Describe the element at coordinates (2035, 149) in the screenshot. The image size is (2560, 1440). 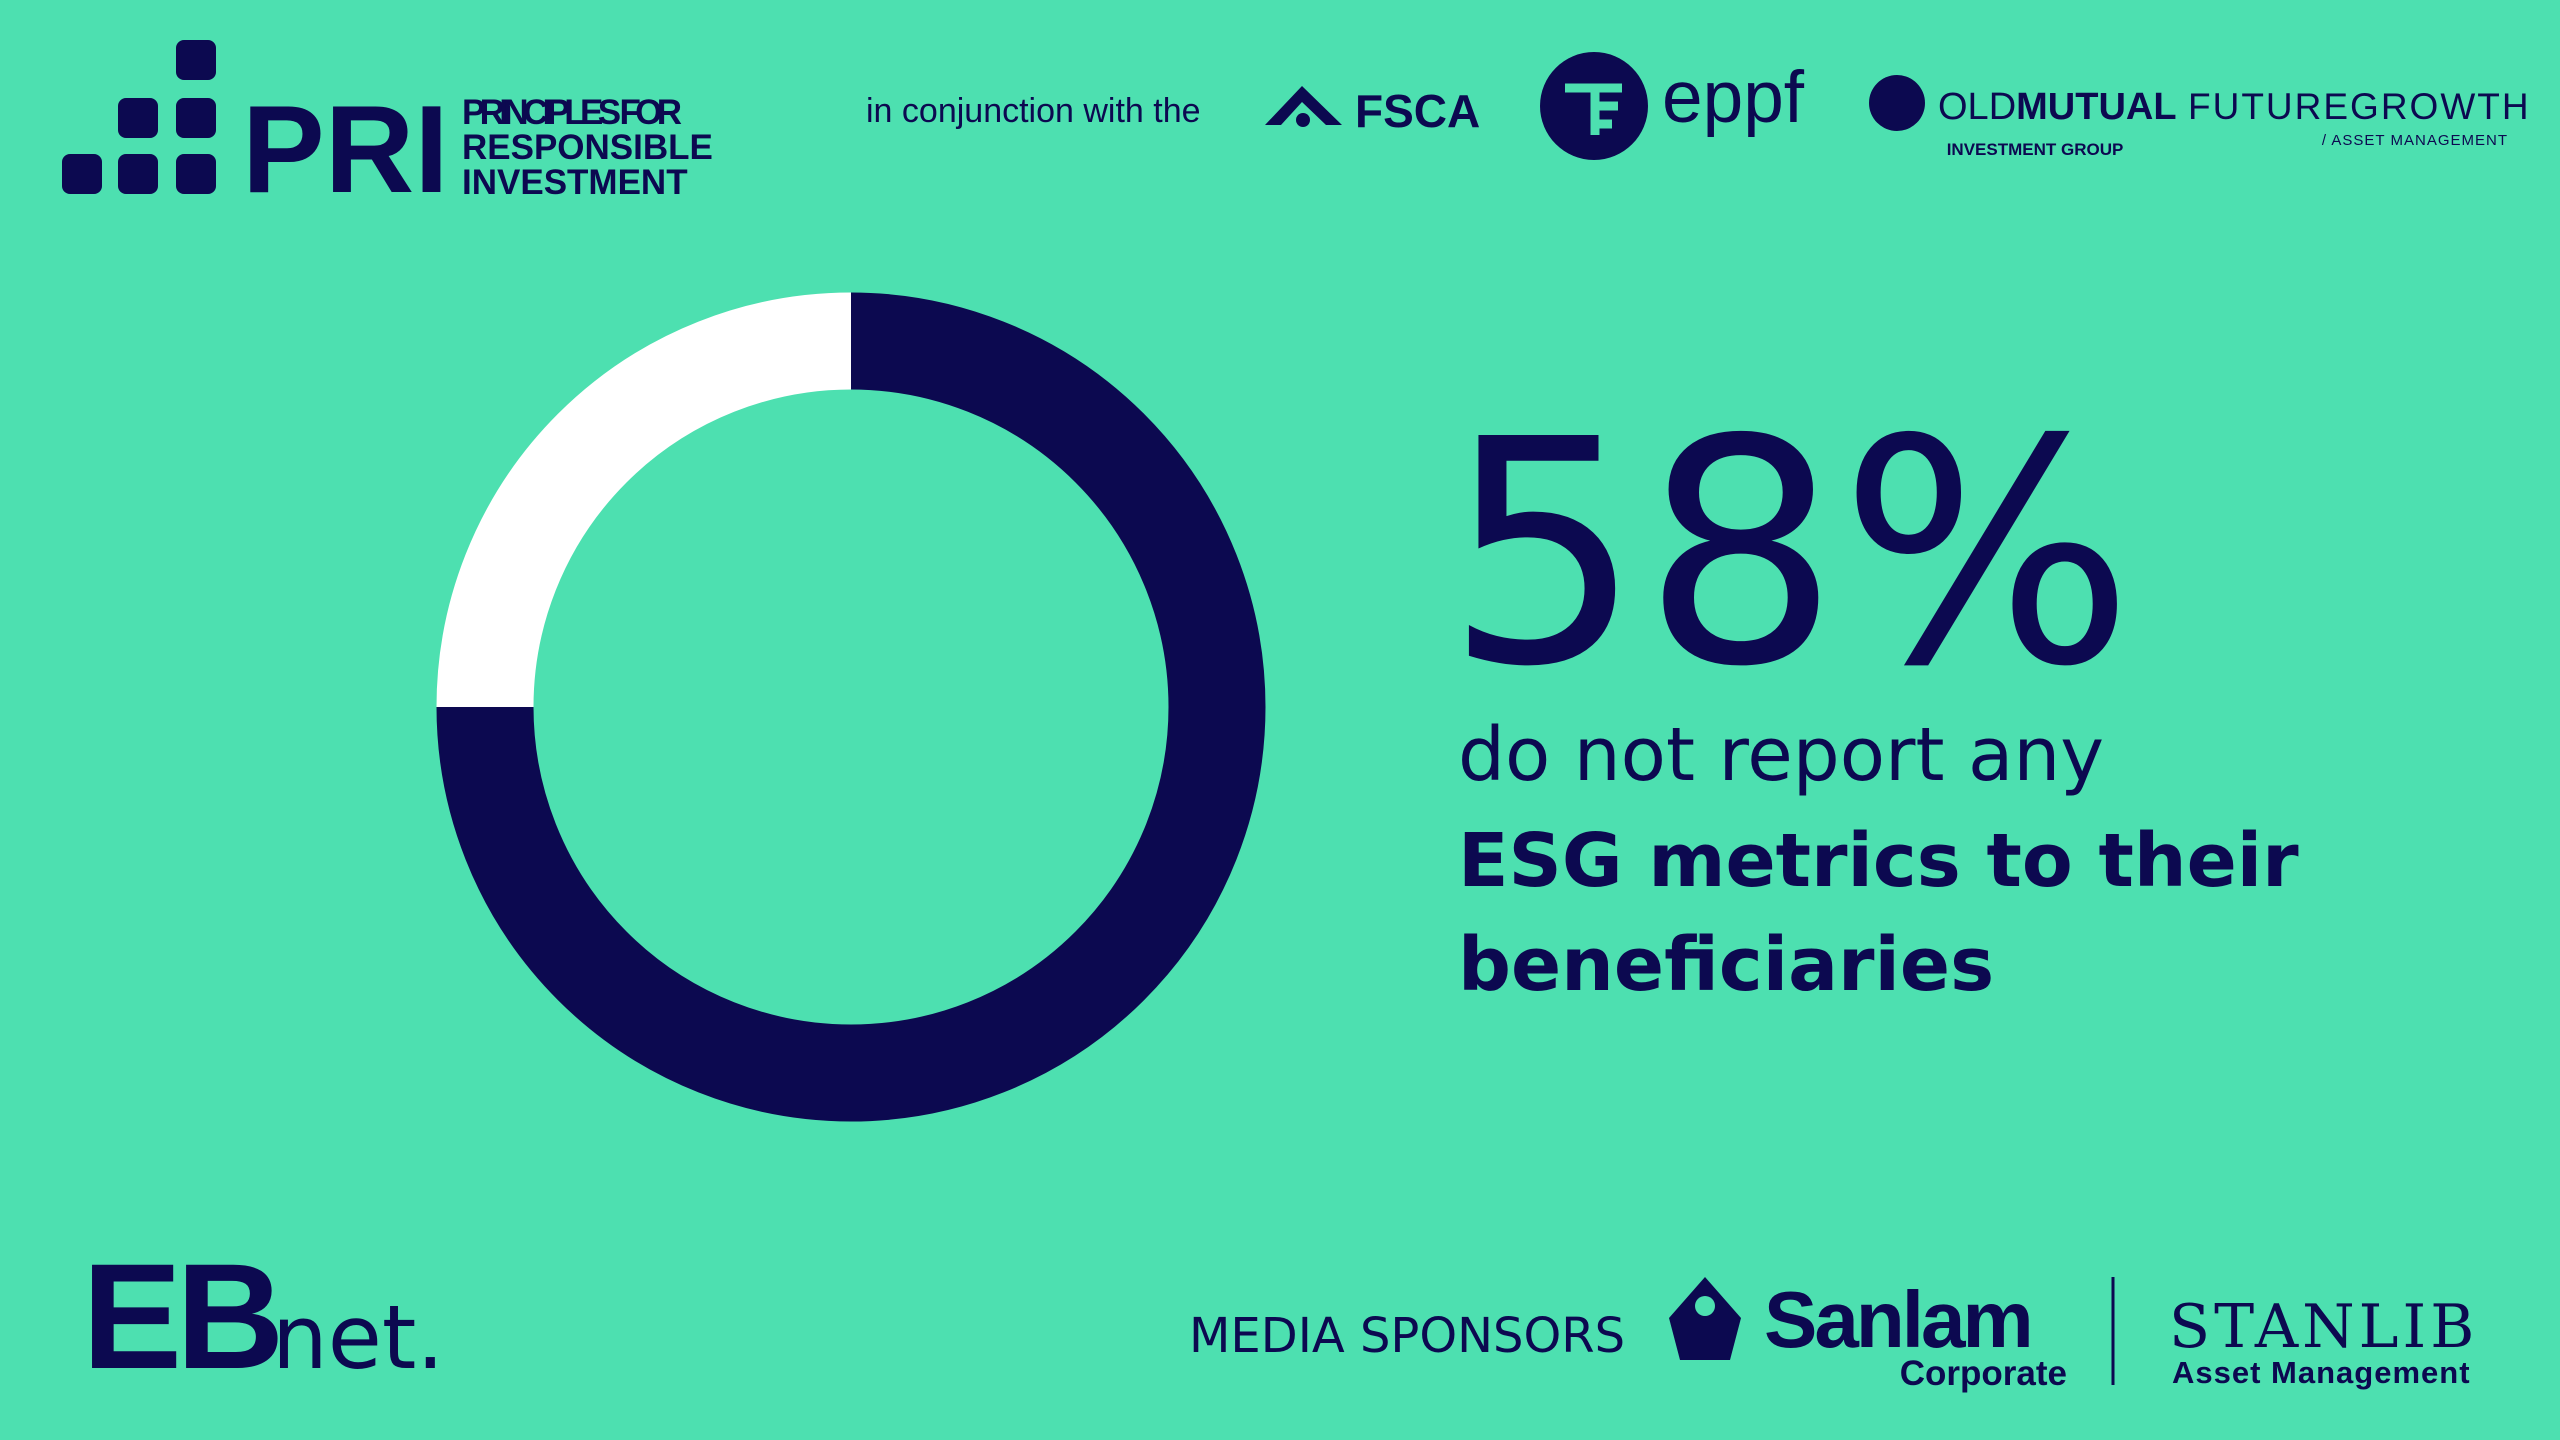
I see `old-mutual-sub: INVESTMENT GROUP` at that location.